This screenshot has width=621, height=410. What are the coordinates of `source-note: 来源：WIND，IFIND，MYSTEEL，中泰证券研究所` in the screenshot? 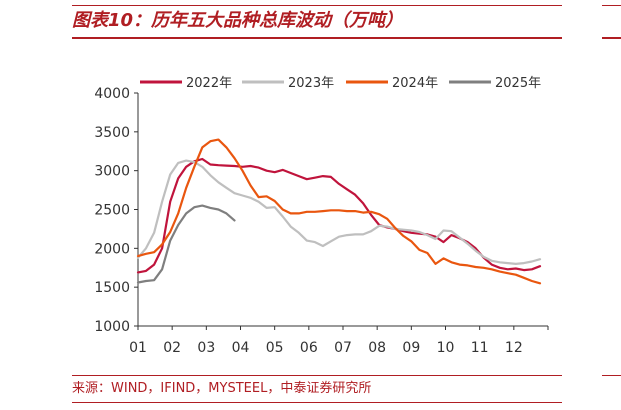 It's located at (222, 388).